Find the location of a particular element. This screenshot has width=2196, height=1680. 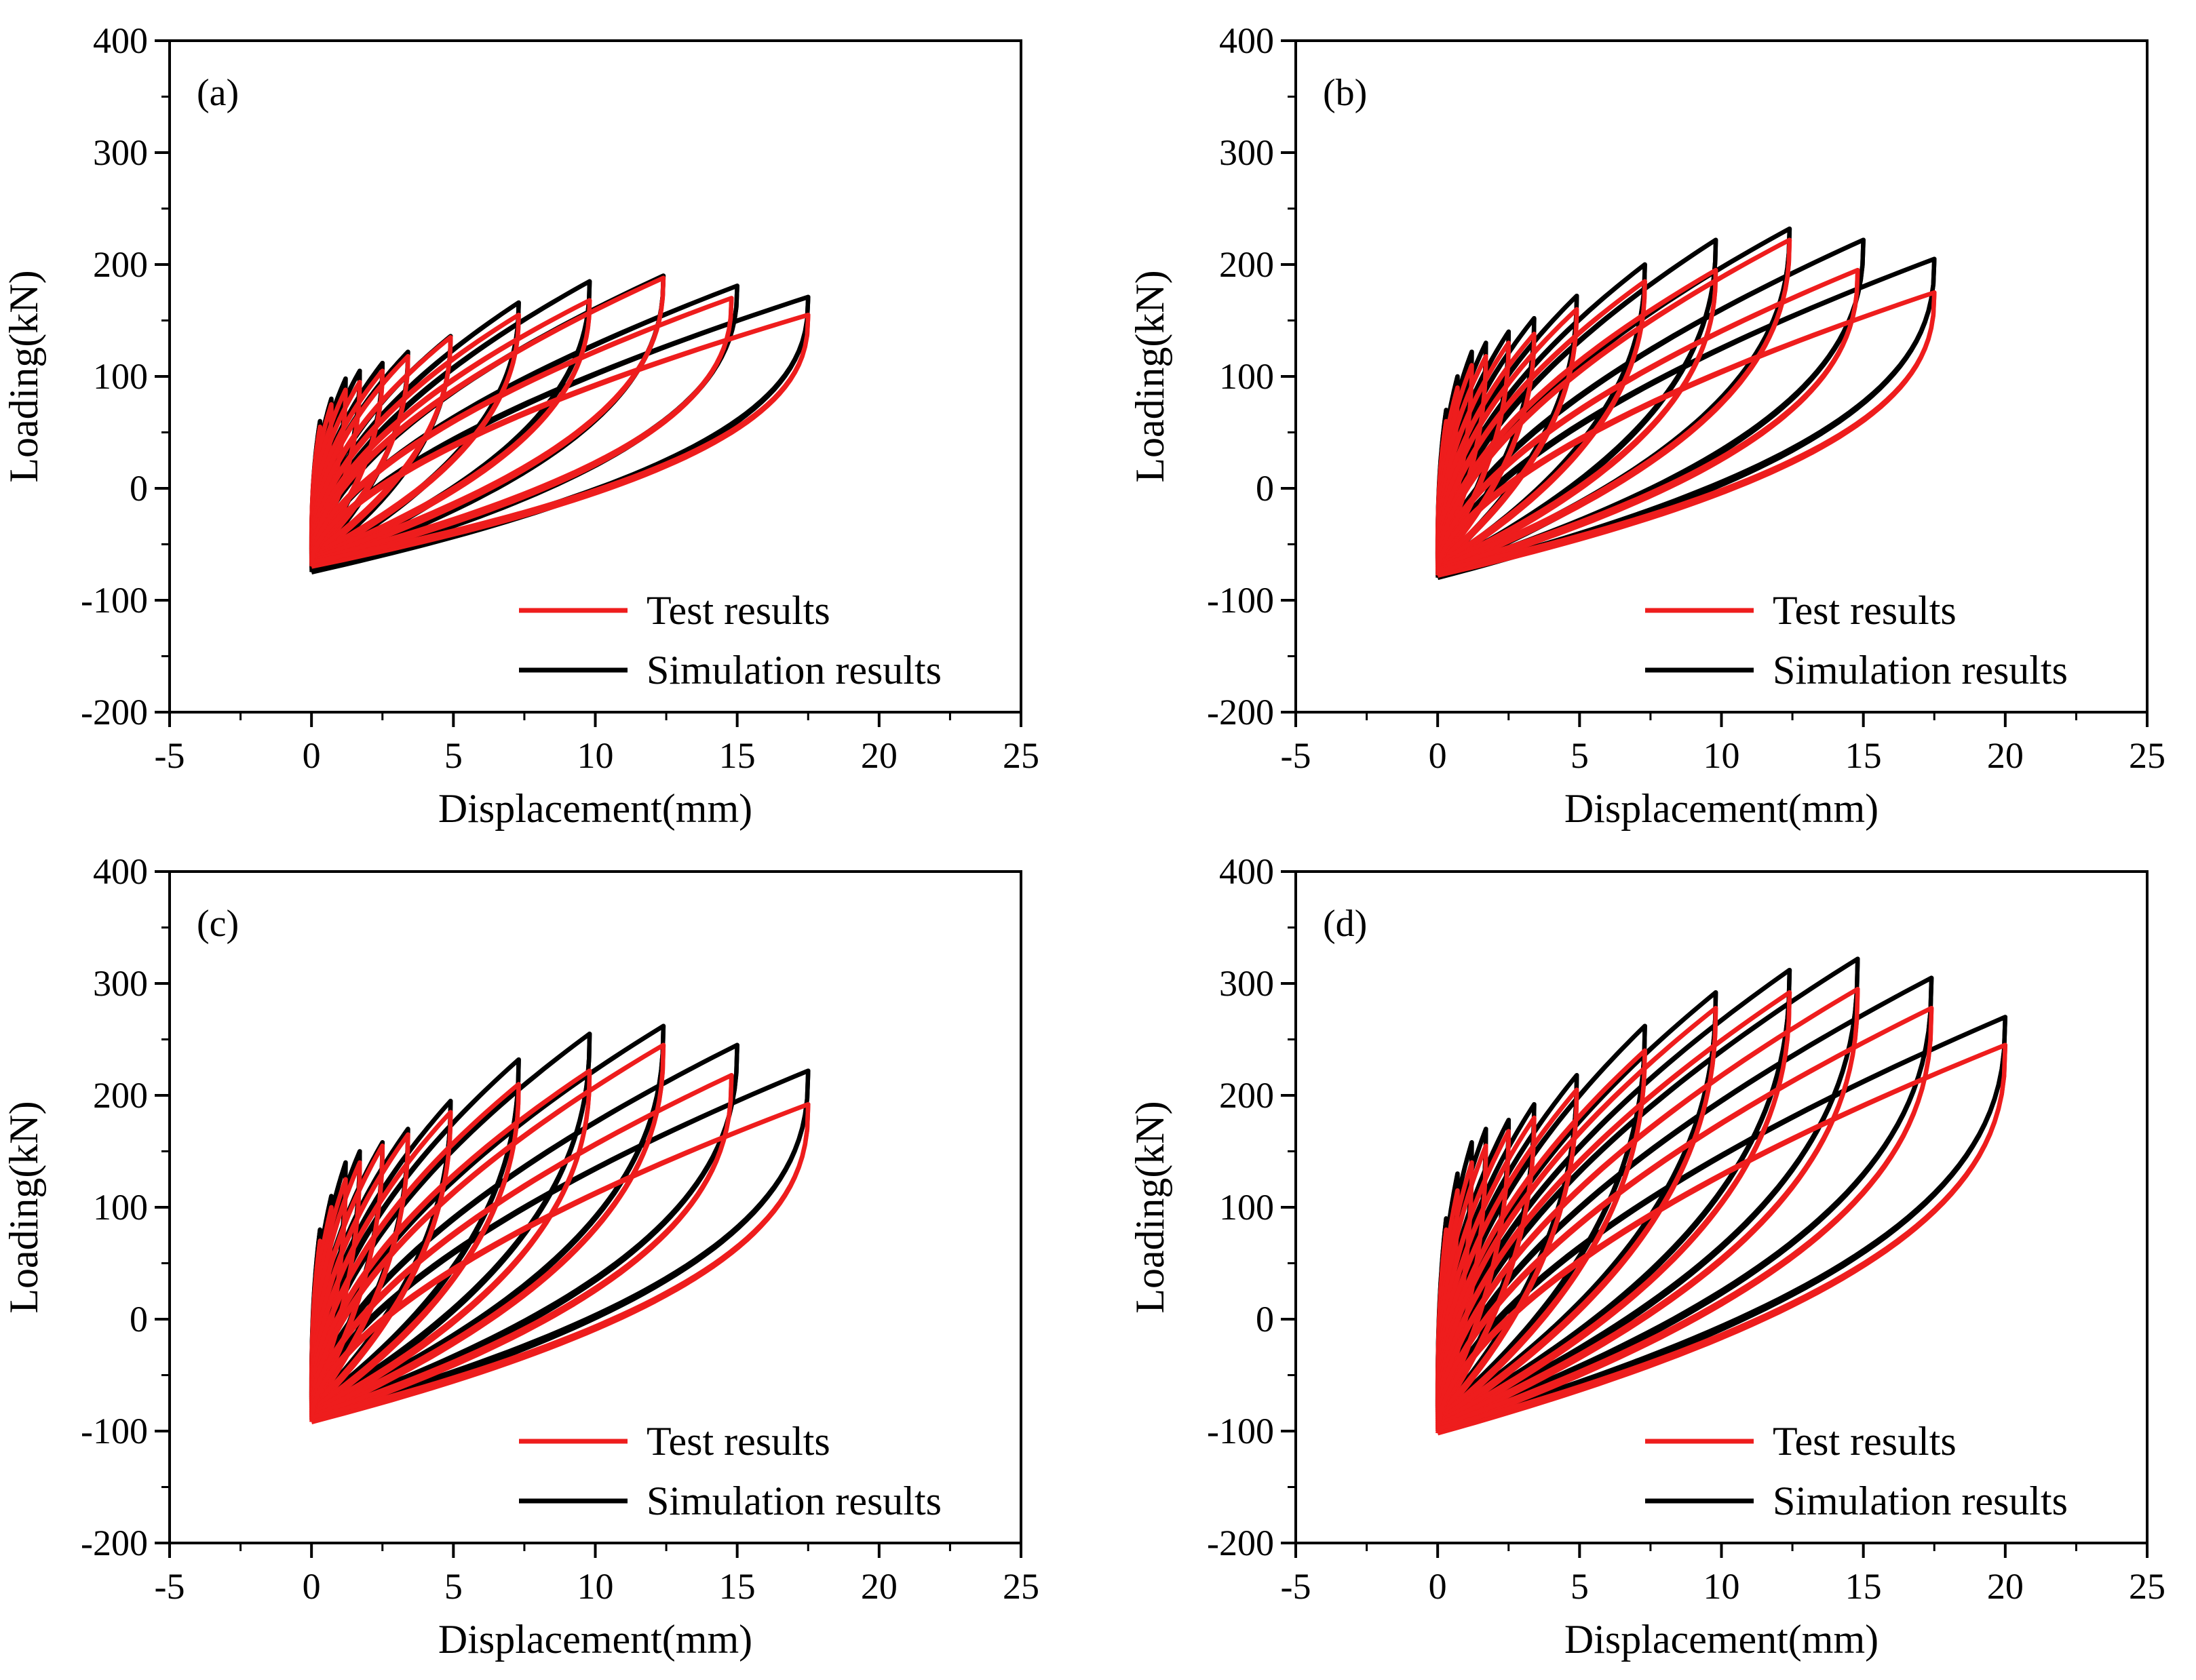

y-axis-title: Loading(kN) is located at coordinates (23, 376).